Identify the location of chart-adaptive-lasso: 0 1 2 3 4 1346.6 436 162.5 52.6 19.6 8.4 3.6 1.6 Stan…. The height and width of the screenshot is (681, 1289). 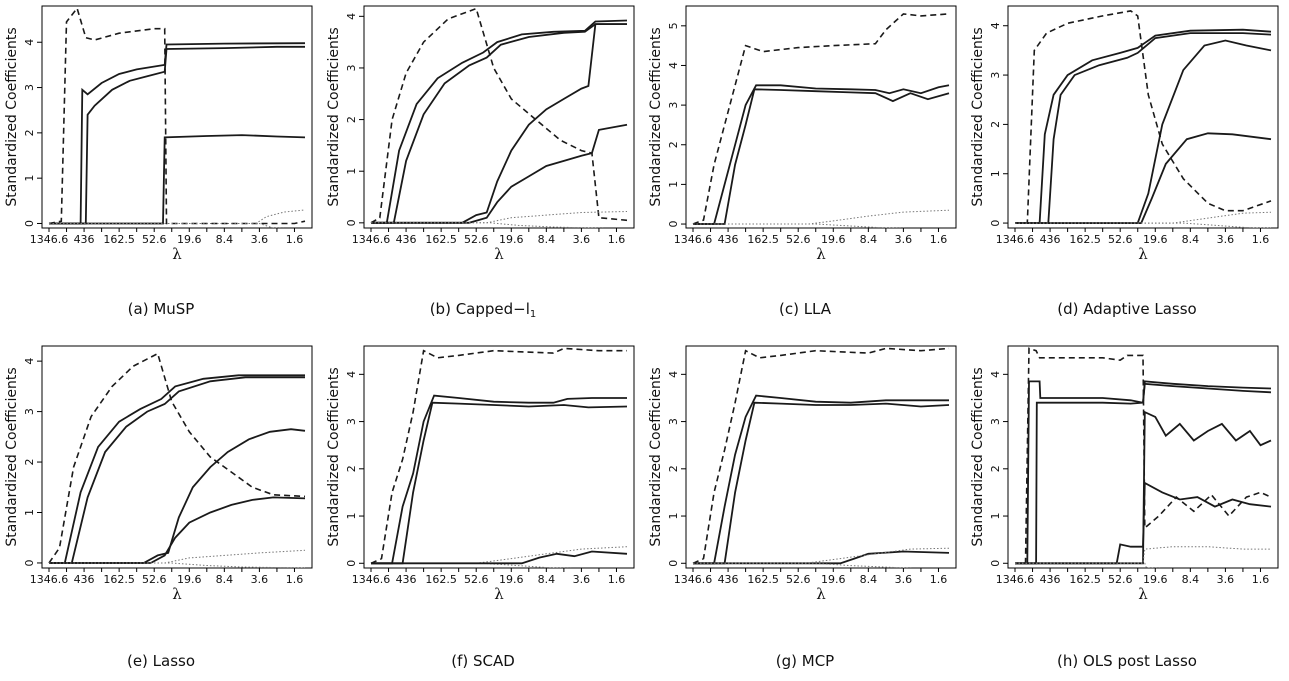
(1124, 134).